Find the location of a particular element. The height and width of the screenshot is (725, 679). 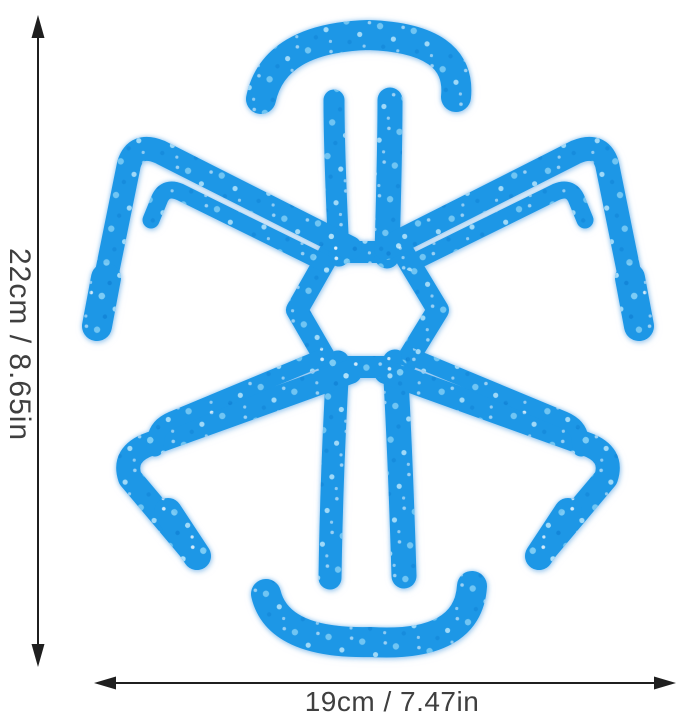

arrow-down-icon is located at coordinates (38, 655).